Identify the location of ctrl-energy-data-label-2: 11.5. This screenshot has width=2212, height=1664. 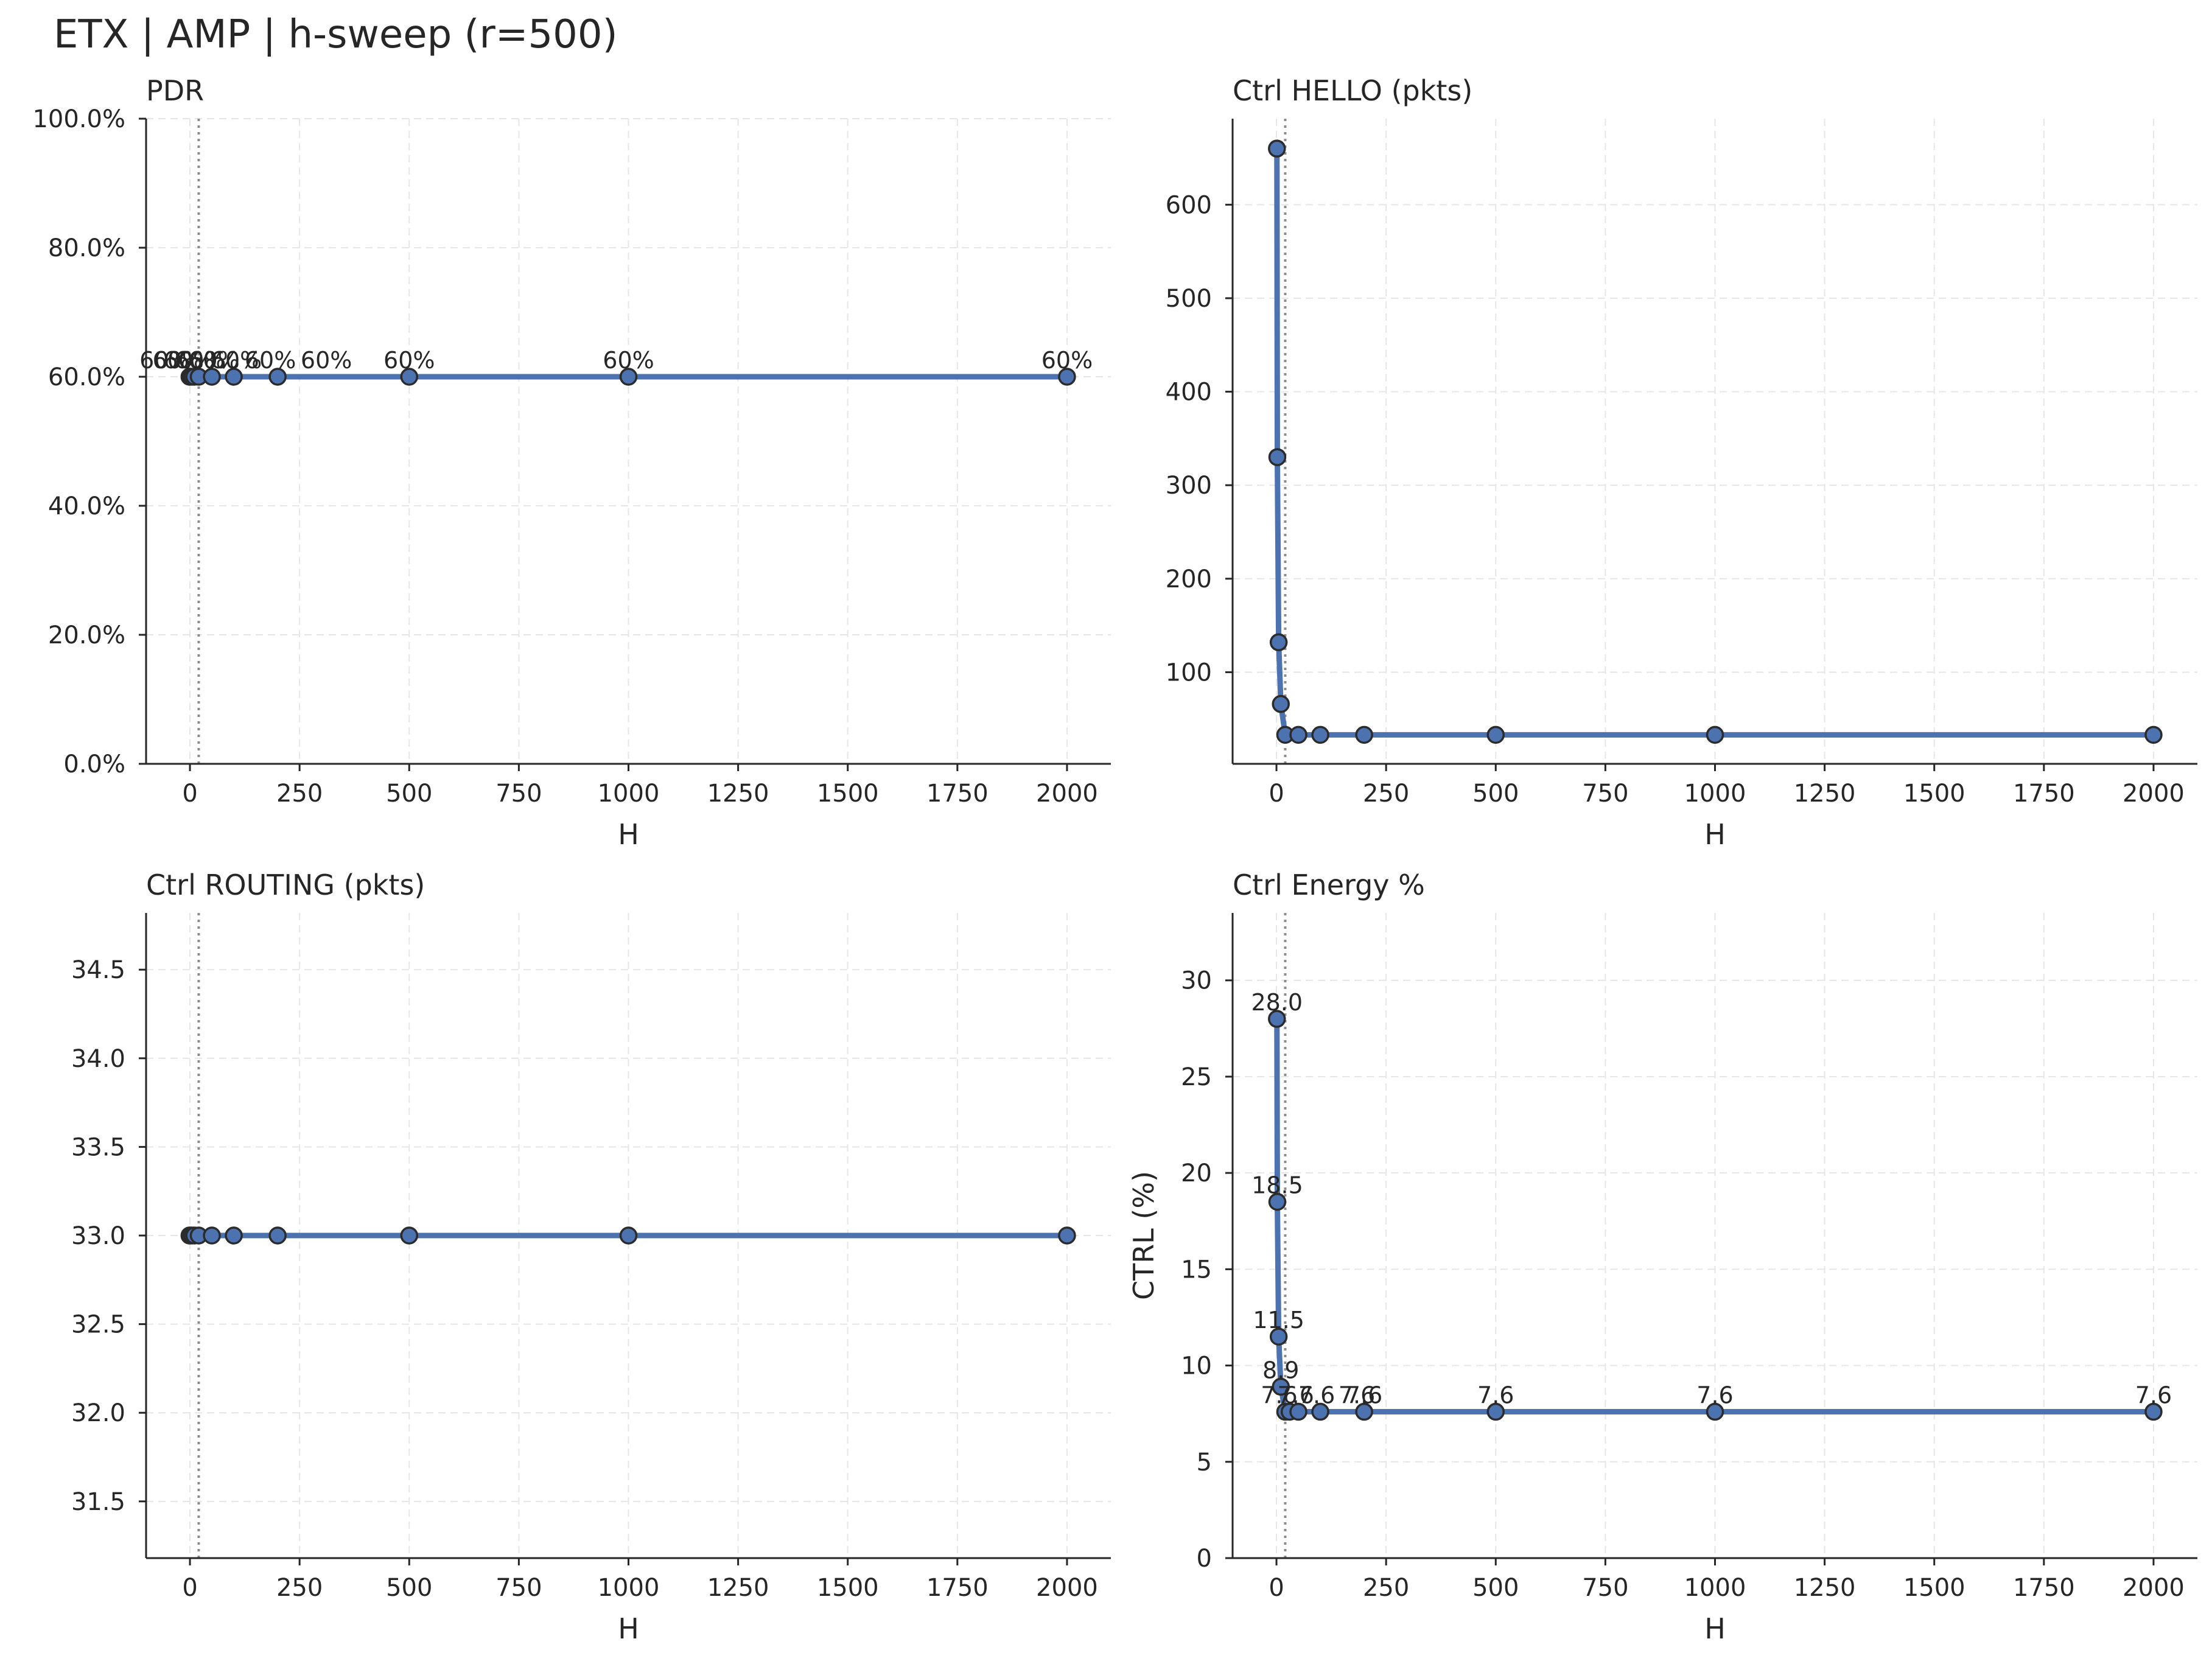
(1278, 1320).